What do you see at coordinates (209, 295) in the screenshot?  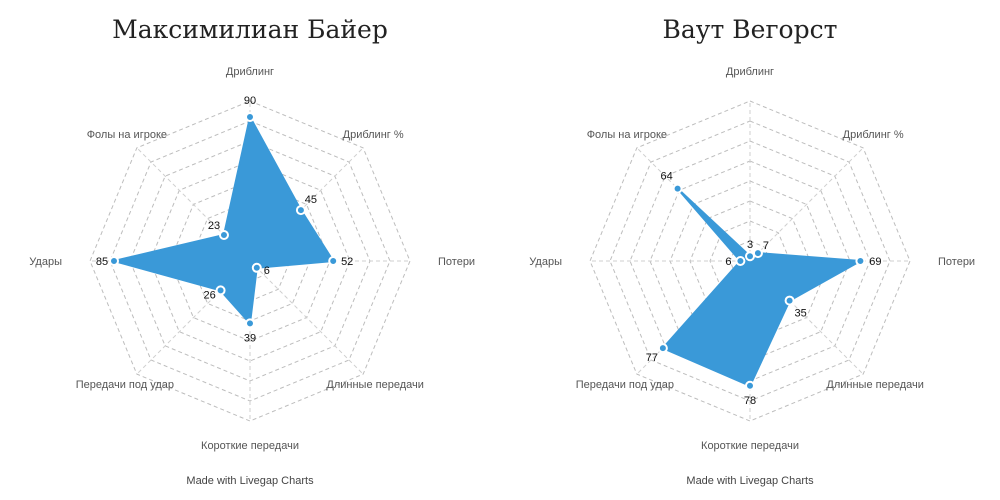 I see `data-value-label: 26` at bounding box center [209, 295].